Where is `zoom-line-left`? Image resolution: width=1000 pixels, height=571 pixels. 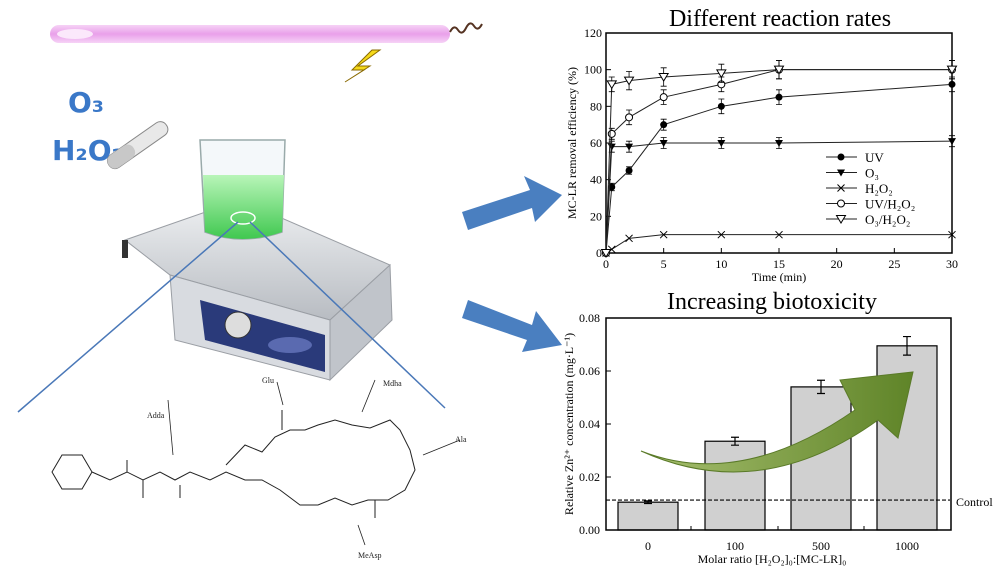
zoom-line-left is located at coordinates (128, 317).